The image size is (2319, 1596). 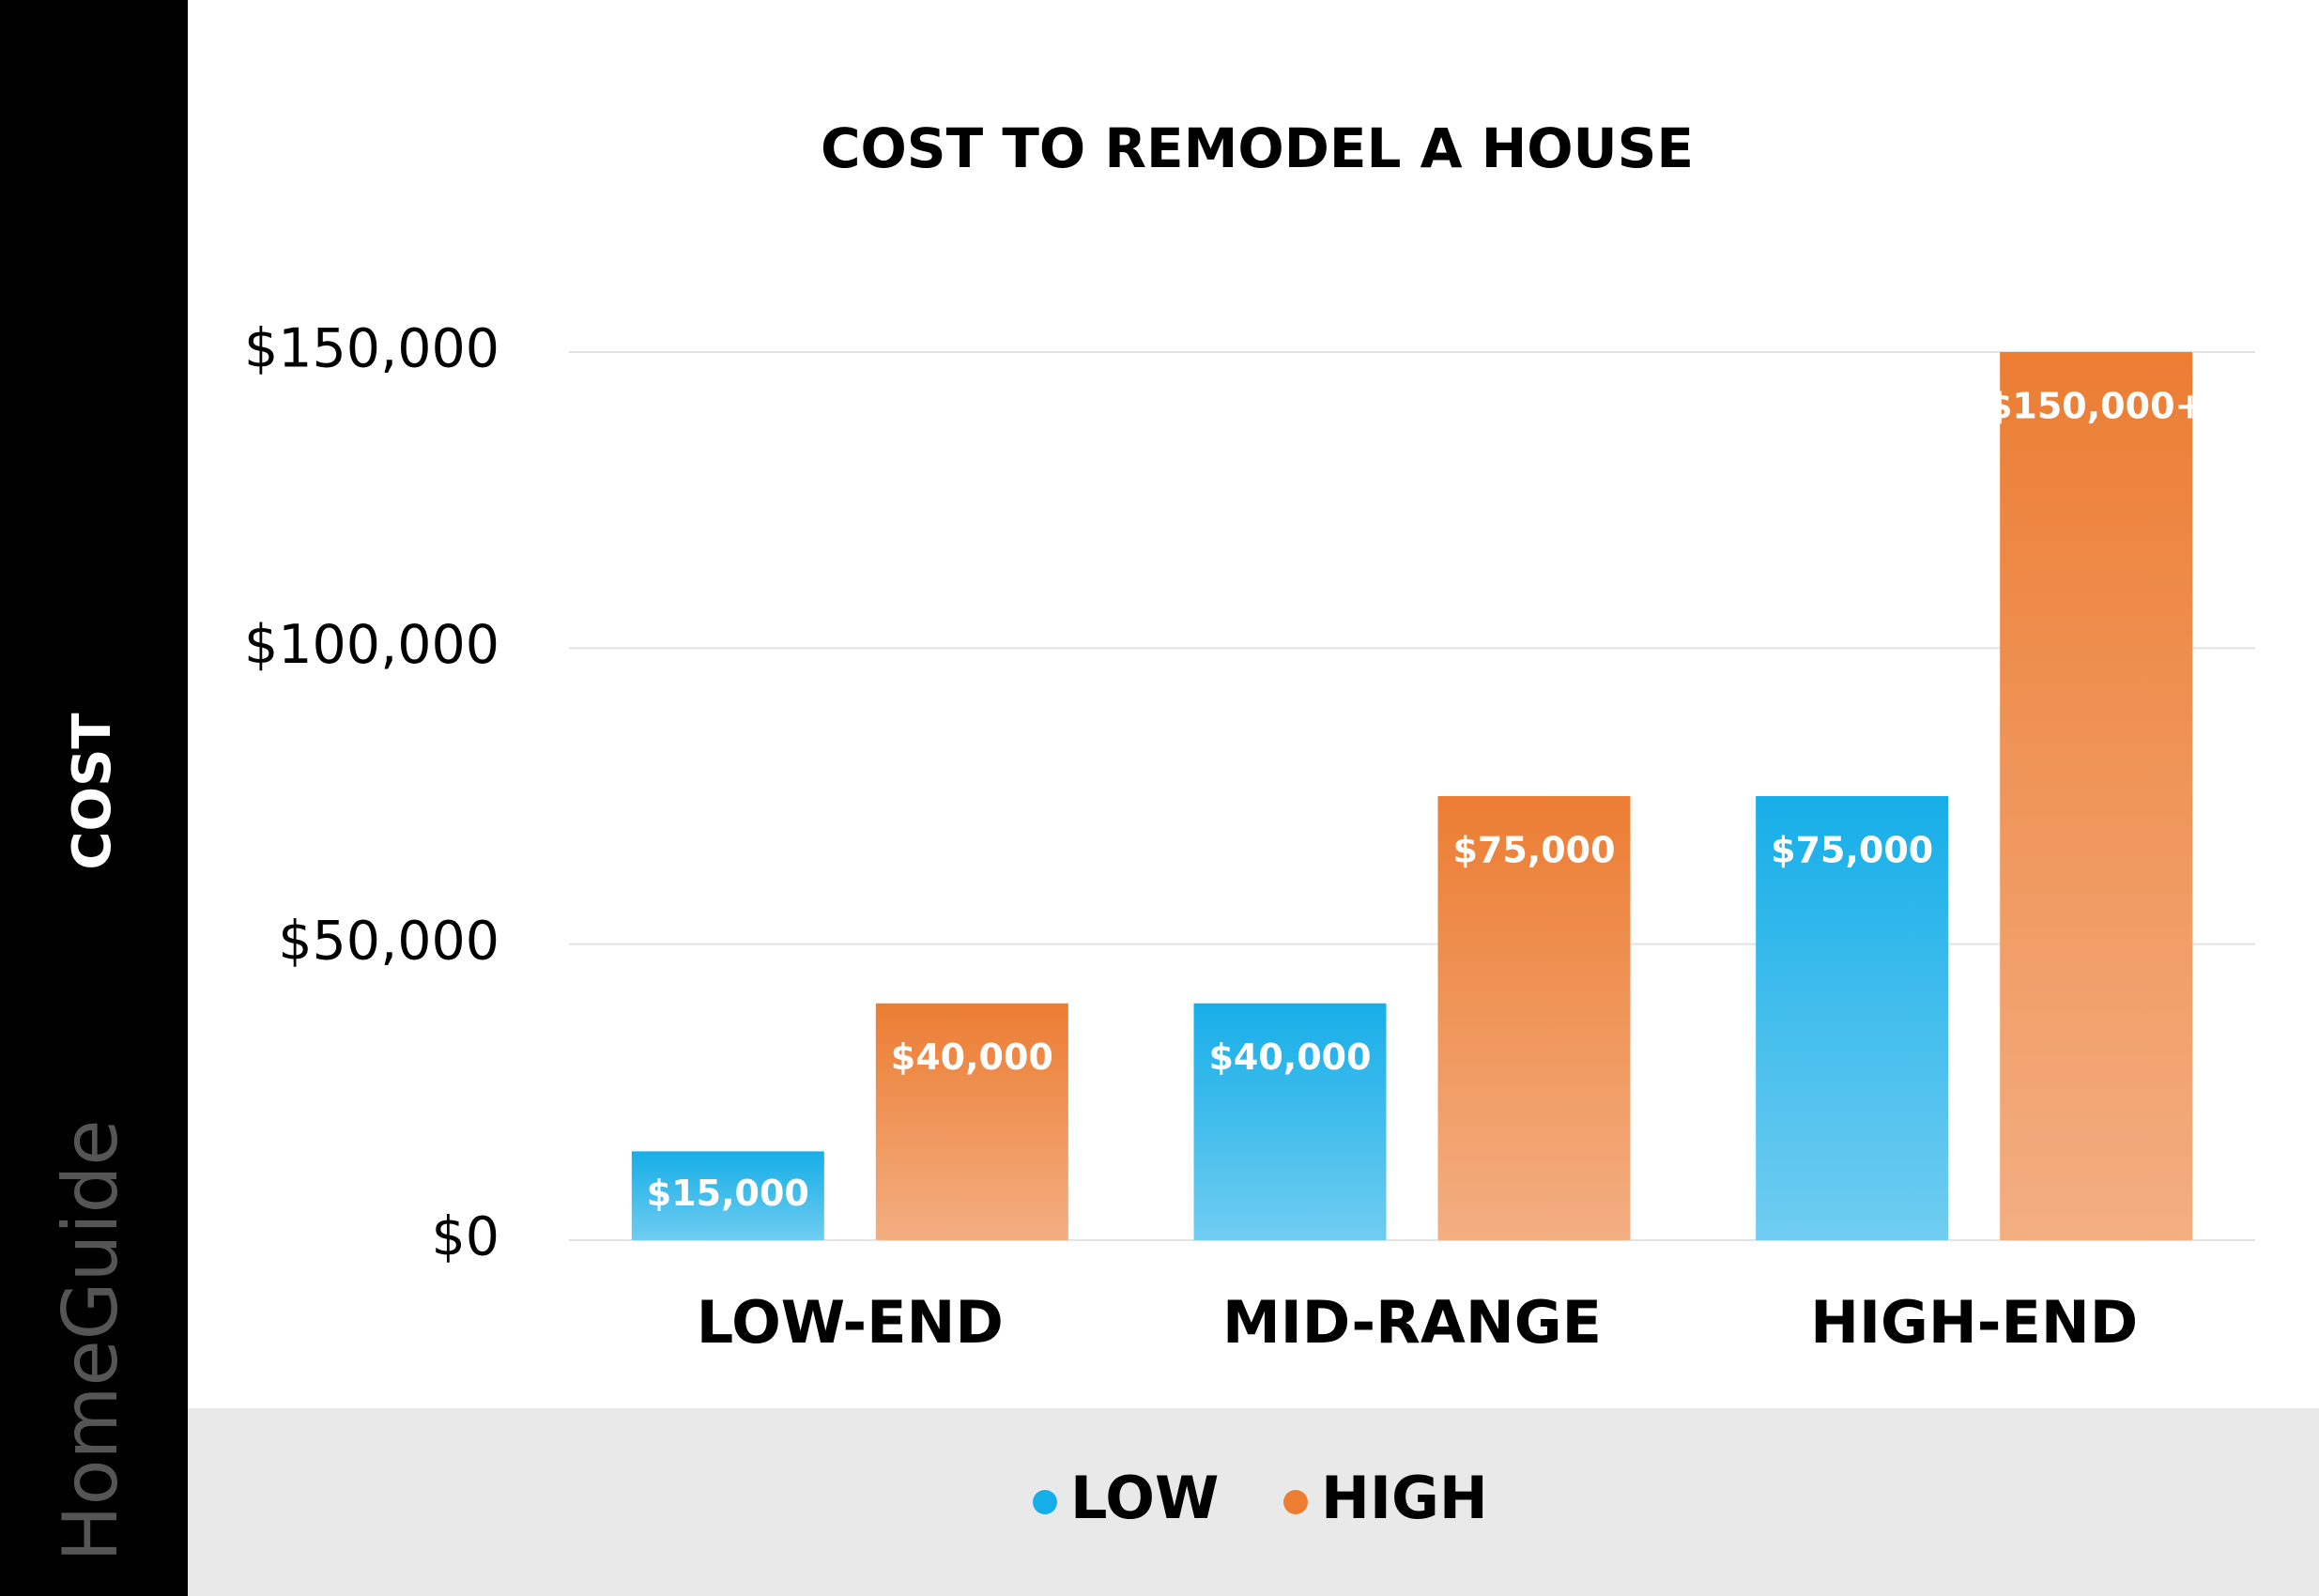 What do you see at coordinates (850, 1323) in the screenshot?
I see `x-tick-label: LOW-END` at bounding box center [850, 1323].